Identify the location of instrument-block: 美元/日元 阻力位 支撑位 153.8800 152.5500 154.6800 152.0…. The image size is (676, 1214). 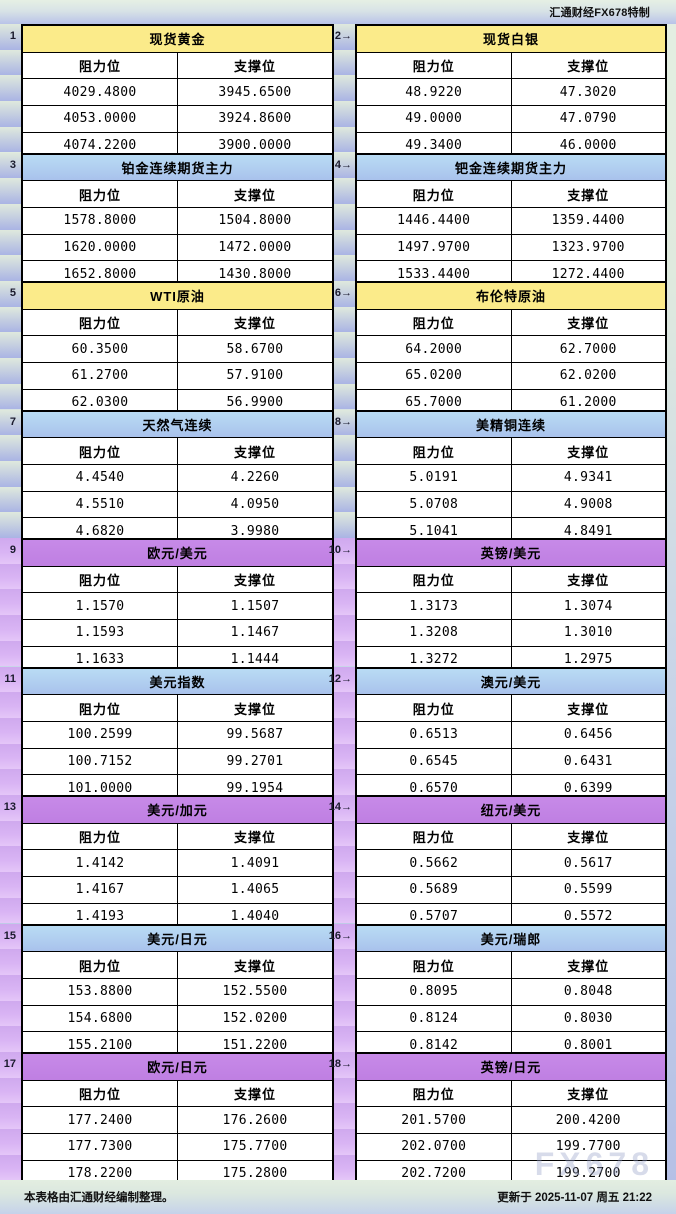
(177, 991).